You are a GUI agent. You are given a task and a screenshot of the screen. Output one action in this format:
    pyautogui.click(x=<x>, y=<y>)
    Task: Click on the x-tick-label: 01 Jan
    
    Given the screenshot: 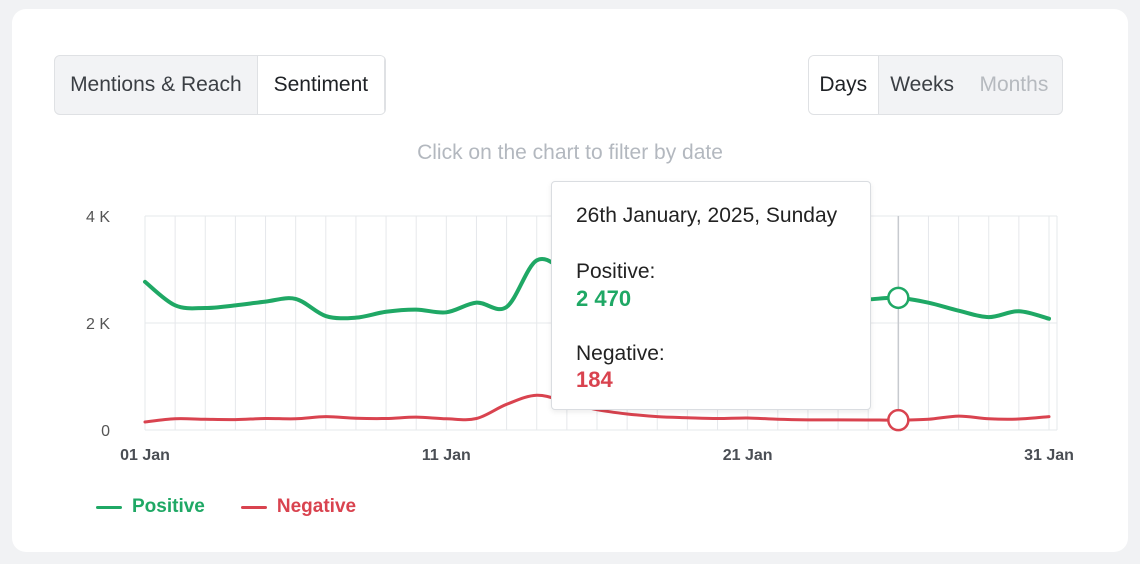 What is the action you would take?
    pyautogui.click(x=145, y=455)
    